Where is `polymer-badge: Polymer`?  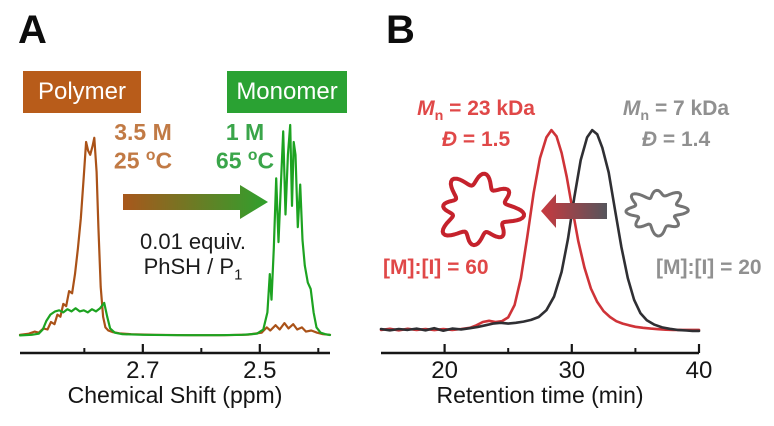
polymer-badge: Polymer is located at coordinates (82, 92).